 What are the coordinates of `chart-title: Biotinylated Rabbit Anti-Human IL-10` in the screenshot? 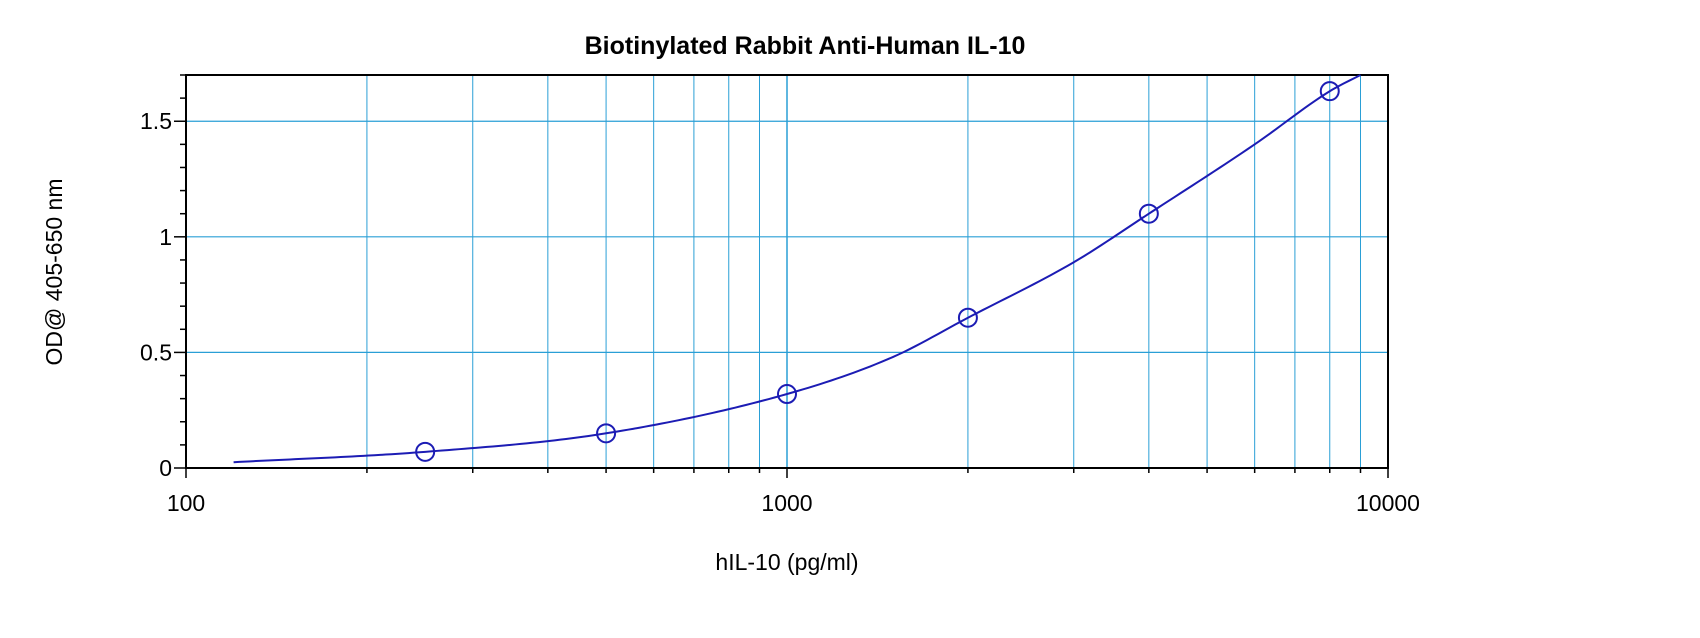 It's located at (805, 46).